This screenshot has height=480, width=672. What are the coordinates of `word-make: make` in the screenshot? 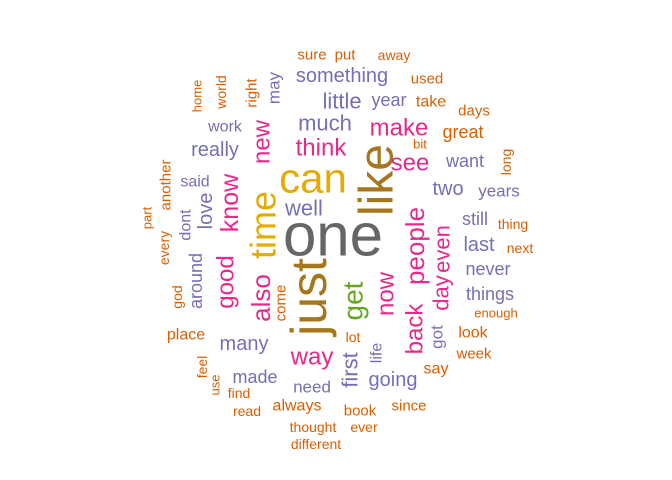 It's located at (399, 128).